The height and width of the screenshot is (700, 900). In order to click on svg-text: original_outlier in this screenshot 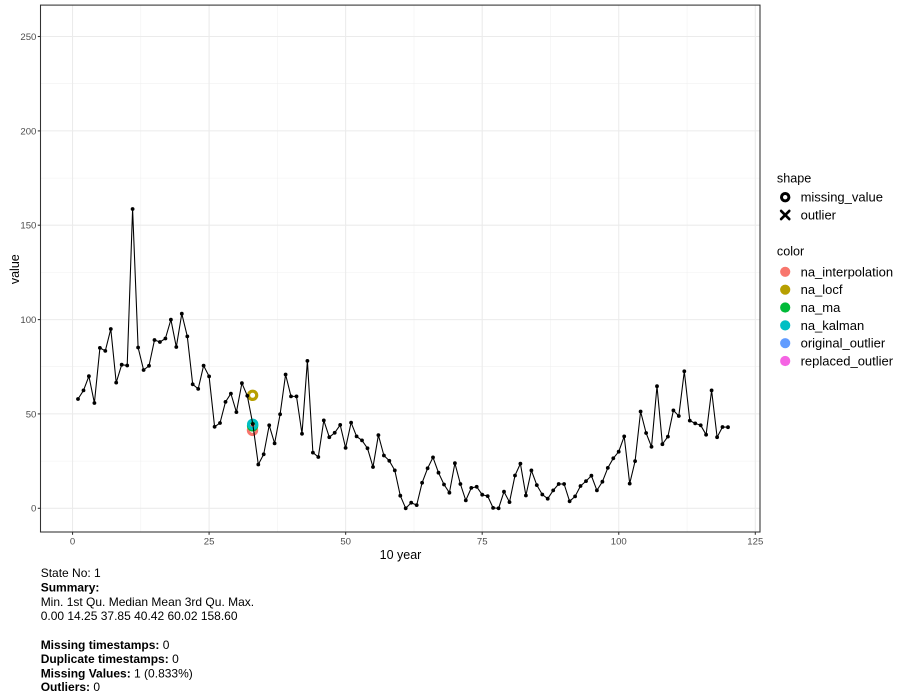, I will do `click(843, 343)`.